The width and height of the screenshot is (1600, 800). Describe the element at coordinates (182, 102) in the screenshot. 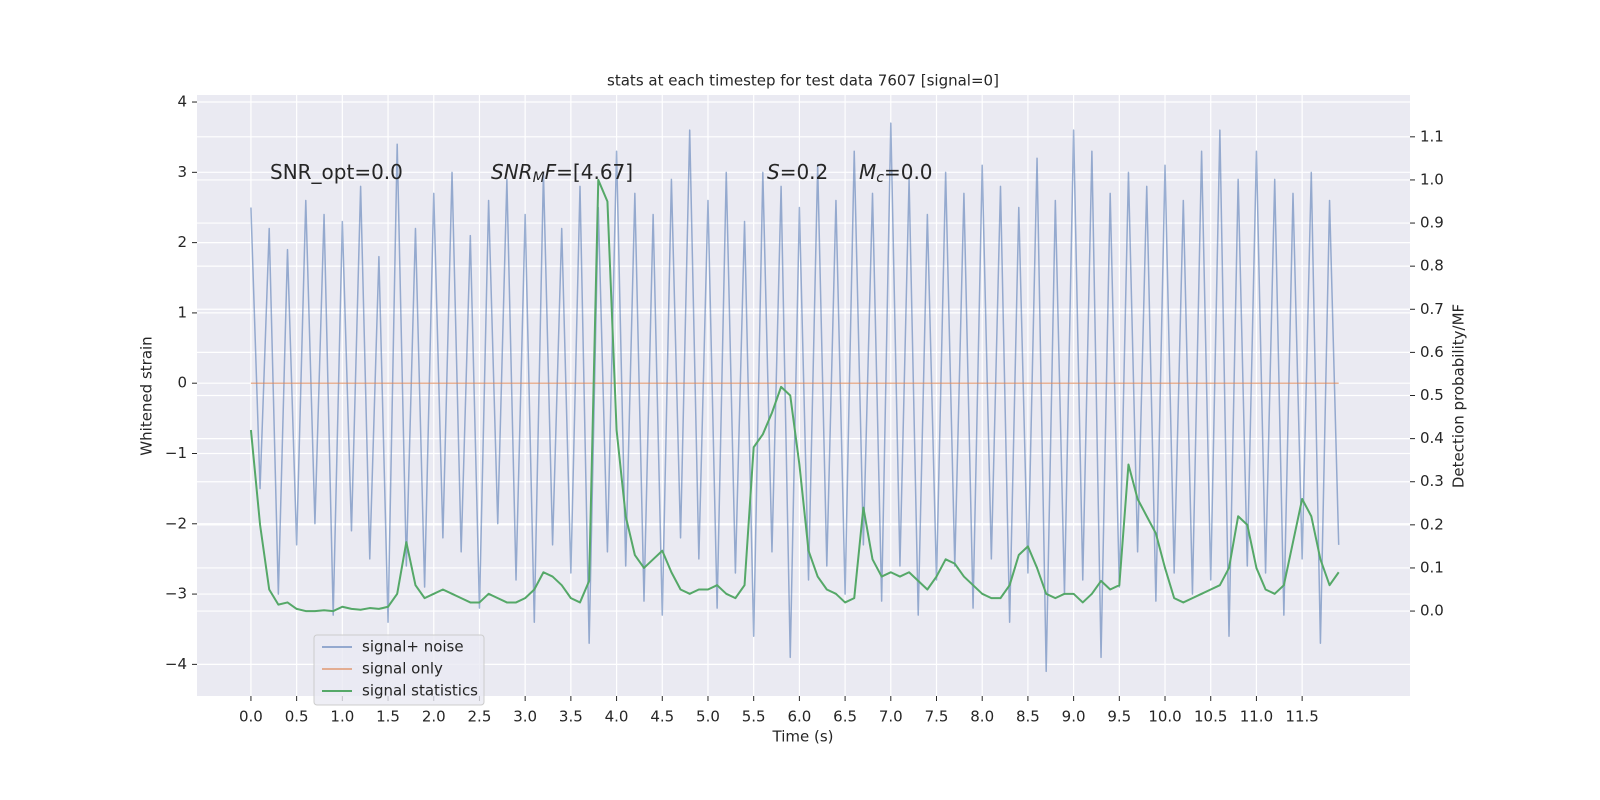

I see `y-tick-label: 4` at that location.